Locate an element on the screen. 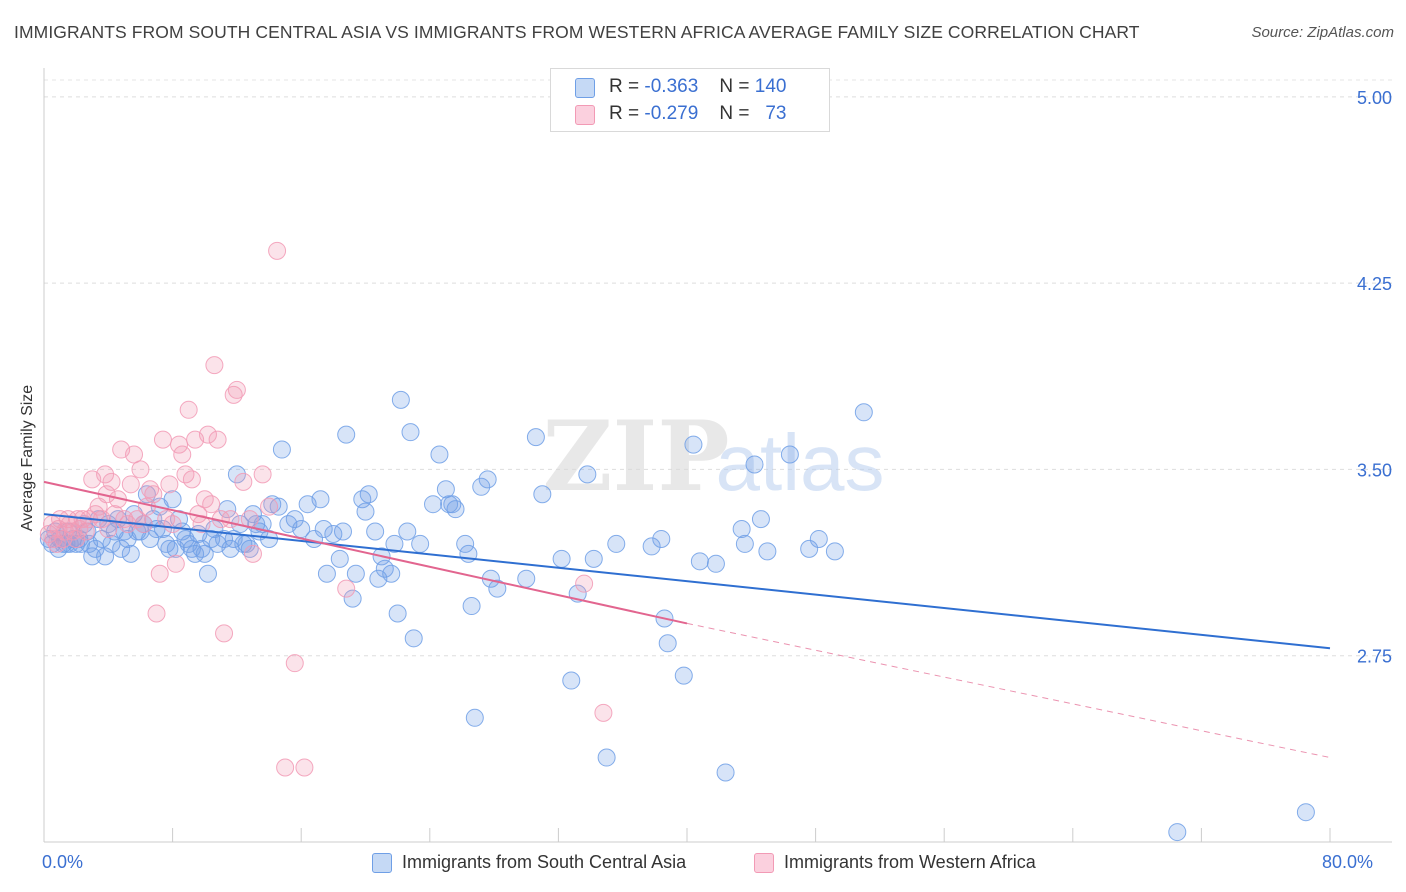 This screenshot has height=892, width=1406. bottom-legend-label: Immigrants from South Central Asia is located at coordinates (544, 862).